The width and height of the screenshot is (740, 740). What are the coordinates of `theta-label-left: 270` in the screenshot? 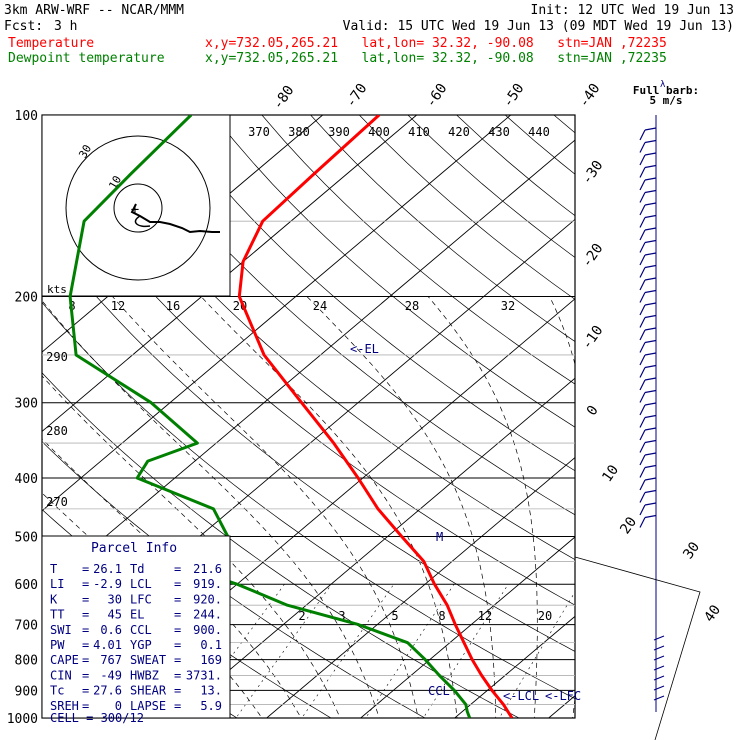 It's located at (57, 502).